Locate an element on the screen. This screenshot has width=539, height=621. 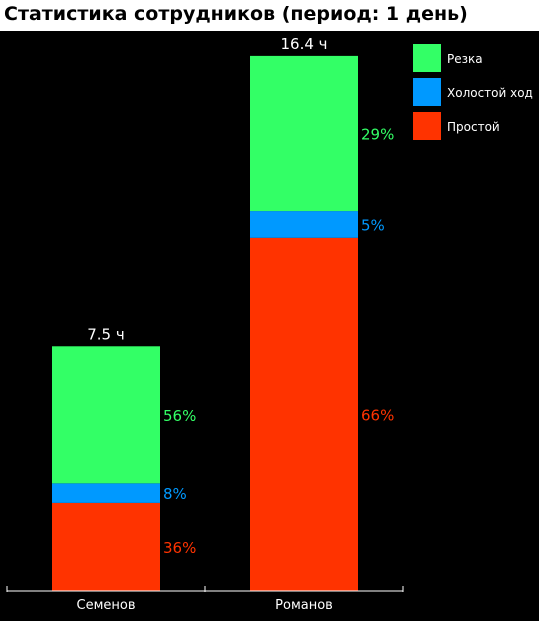
x-tick-label: Романов is located at coordinates (304, 605).